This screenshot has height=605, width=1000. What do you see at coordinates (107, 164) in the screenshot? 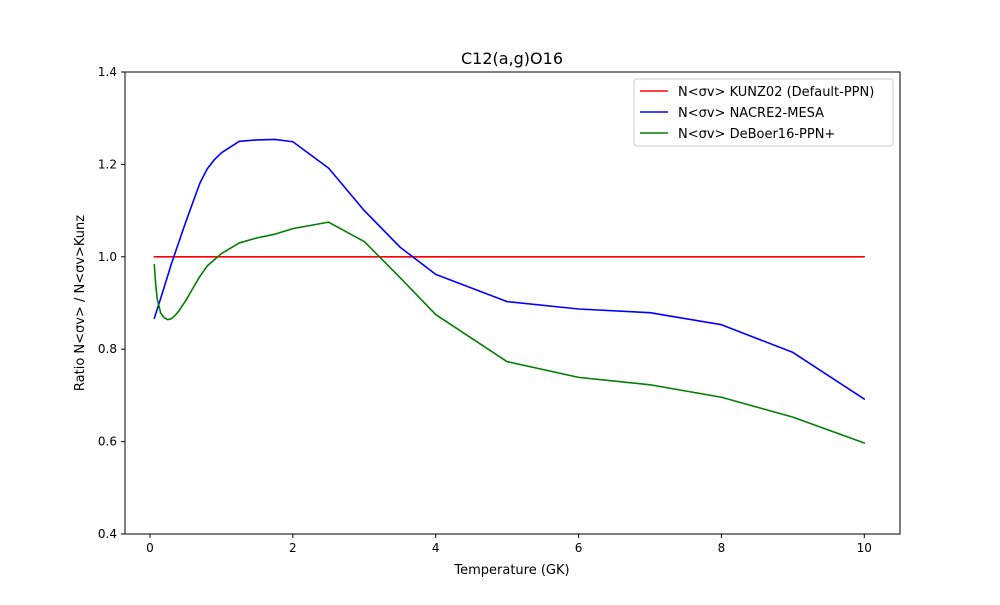
I see `y-tick-label: 1.2` at bounding box center [107, 164].